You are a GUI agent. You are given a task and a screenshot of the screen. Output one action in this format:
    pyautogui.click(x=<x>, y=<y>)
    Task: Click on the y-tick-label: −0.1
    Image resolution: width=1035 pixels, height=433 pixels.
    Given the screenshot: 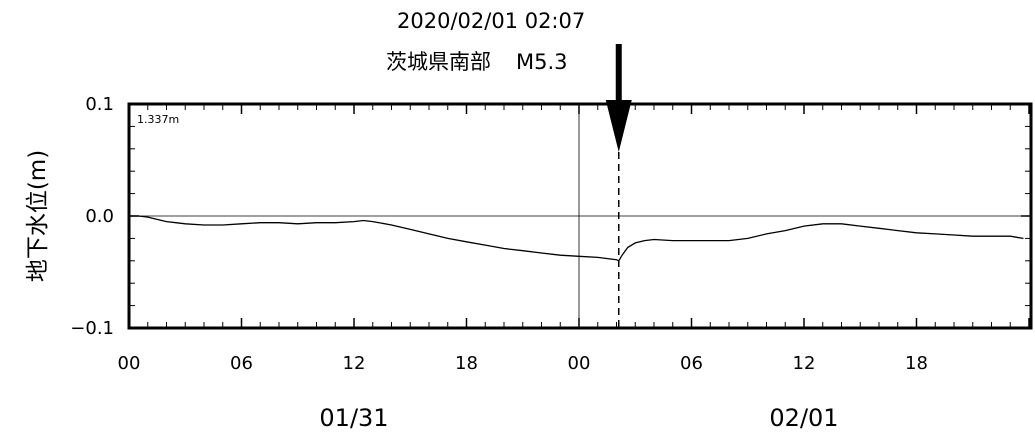 What is the action you would take?
    pyautogui.click(x=92, y=328)
    